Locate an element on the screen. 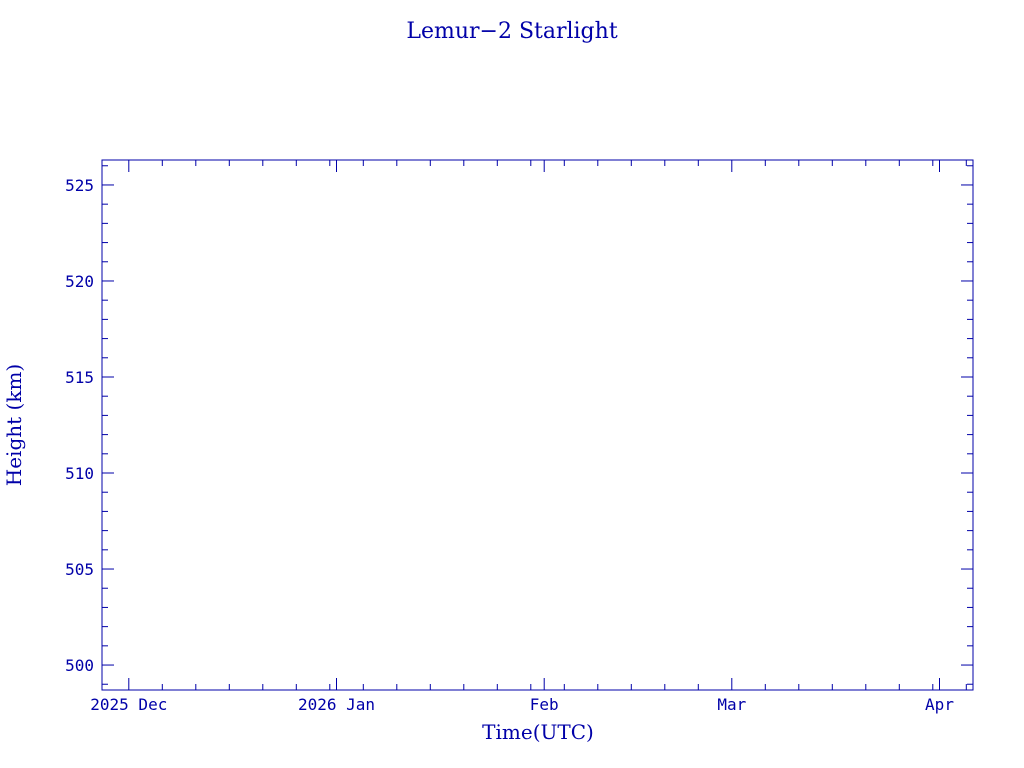 The height and width of the screenshot is (768, 1024). y-axis-label: Height (km) is located at coordinates (14, 425).